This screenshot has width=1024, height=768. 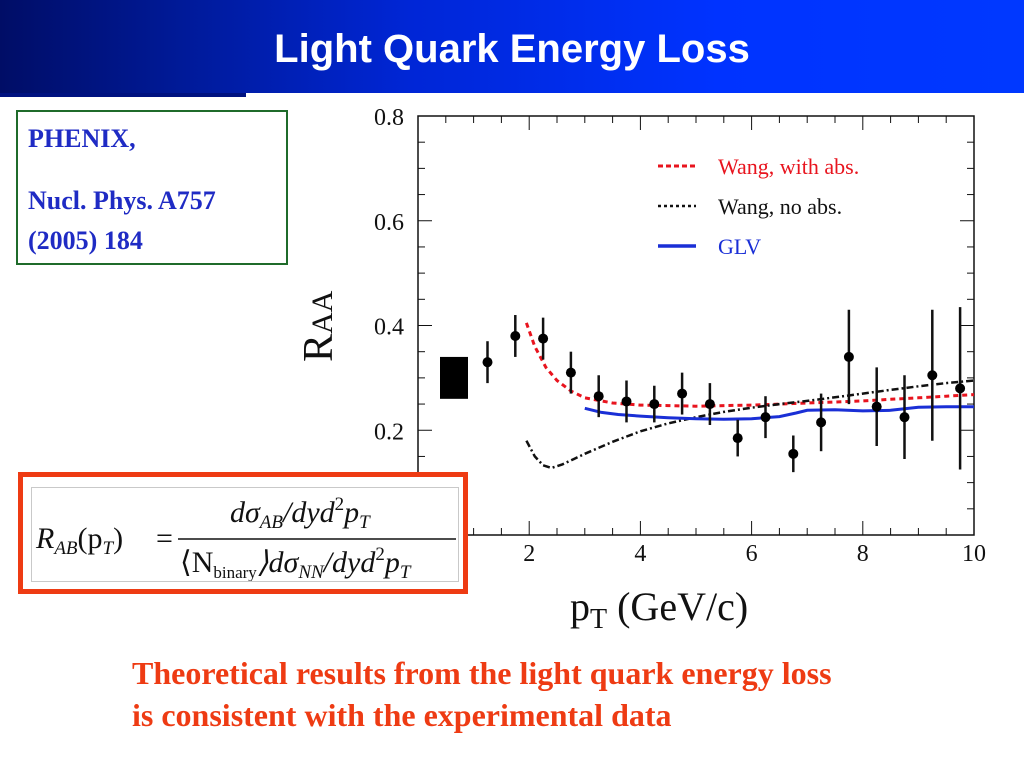 I want to click on x-tick-label: 2, so click(x=529, y=554).